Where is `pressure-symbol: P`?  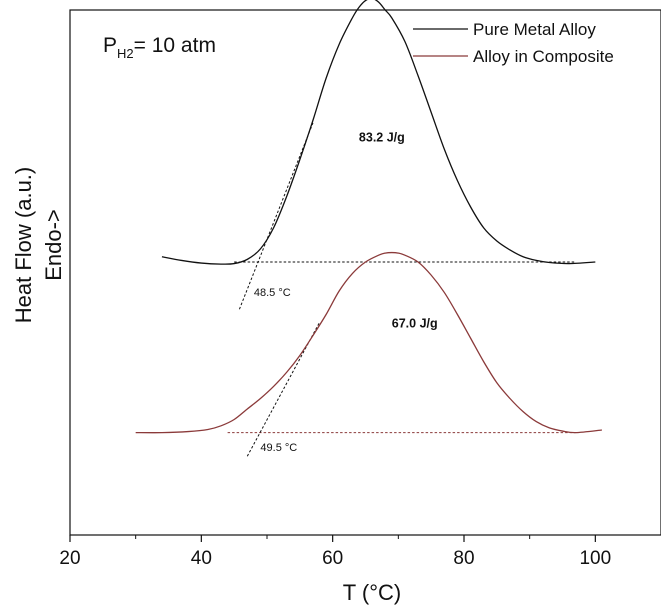 pressure-symbol: P is located at coordinates (110, 45).